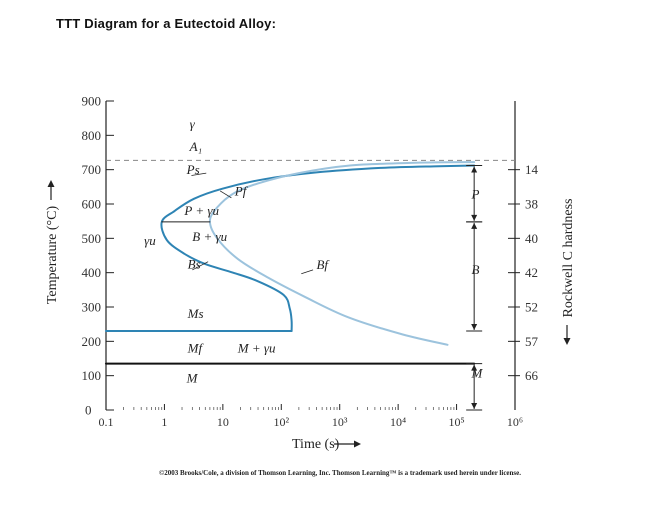  Describe the element at coordinates (106, 422) in the screenshot. I see `x-tick-label: 0.1` at that location.